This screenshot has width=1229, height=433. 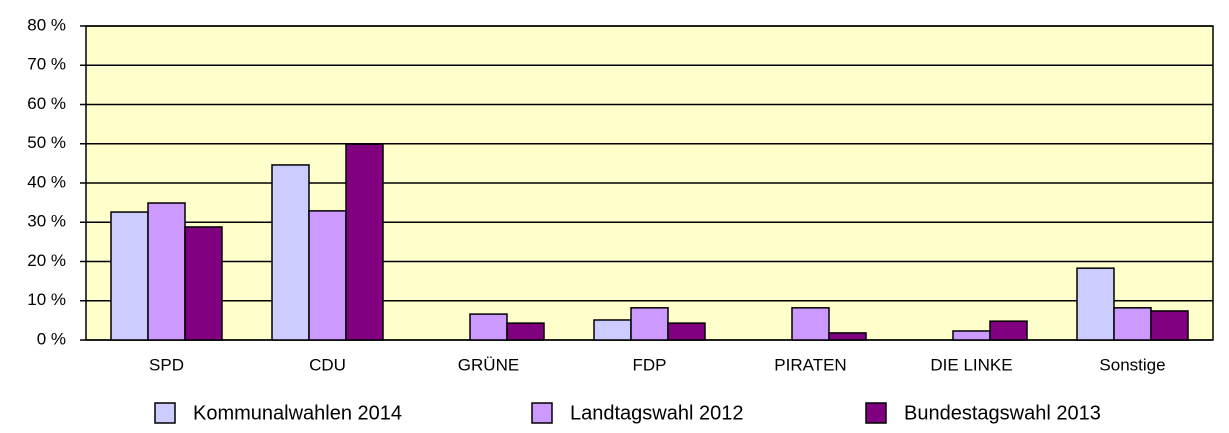 What do you see at coordinates (1002, 413) in the screenshot?
I see `legend-label: Bundestagswahl 2013` at bounding box center [1002, 413].